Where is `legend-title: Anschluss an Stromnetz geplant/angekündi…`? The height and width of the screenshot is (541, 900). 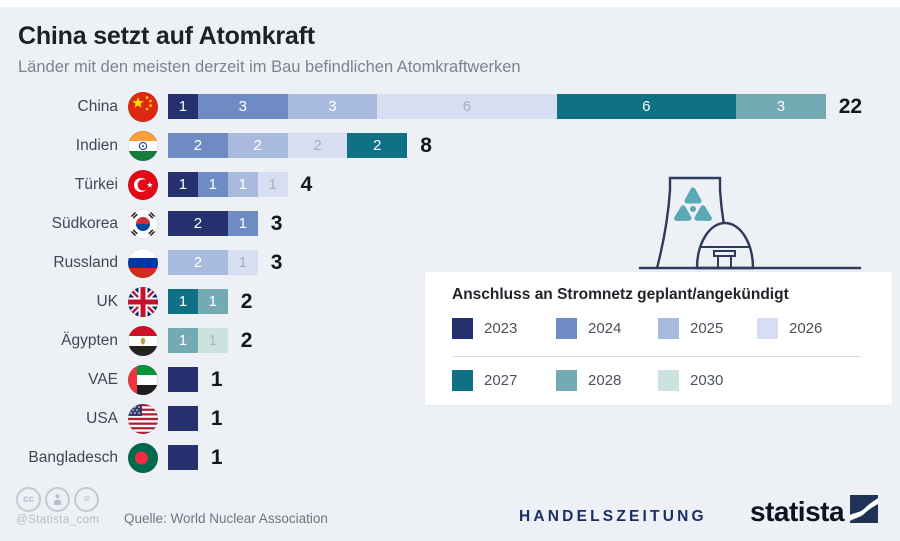
legend-title: Anschluss an Stromnetz geplant/angekündi… is located at coordinates (620, 294).